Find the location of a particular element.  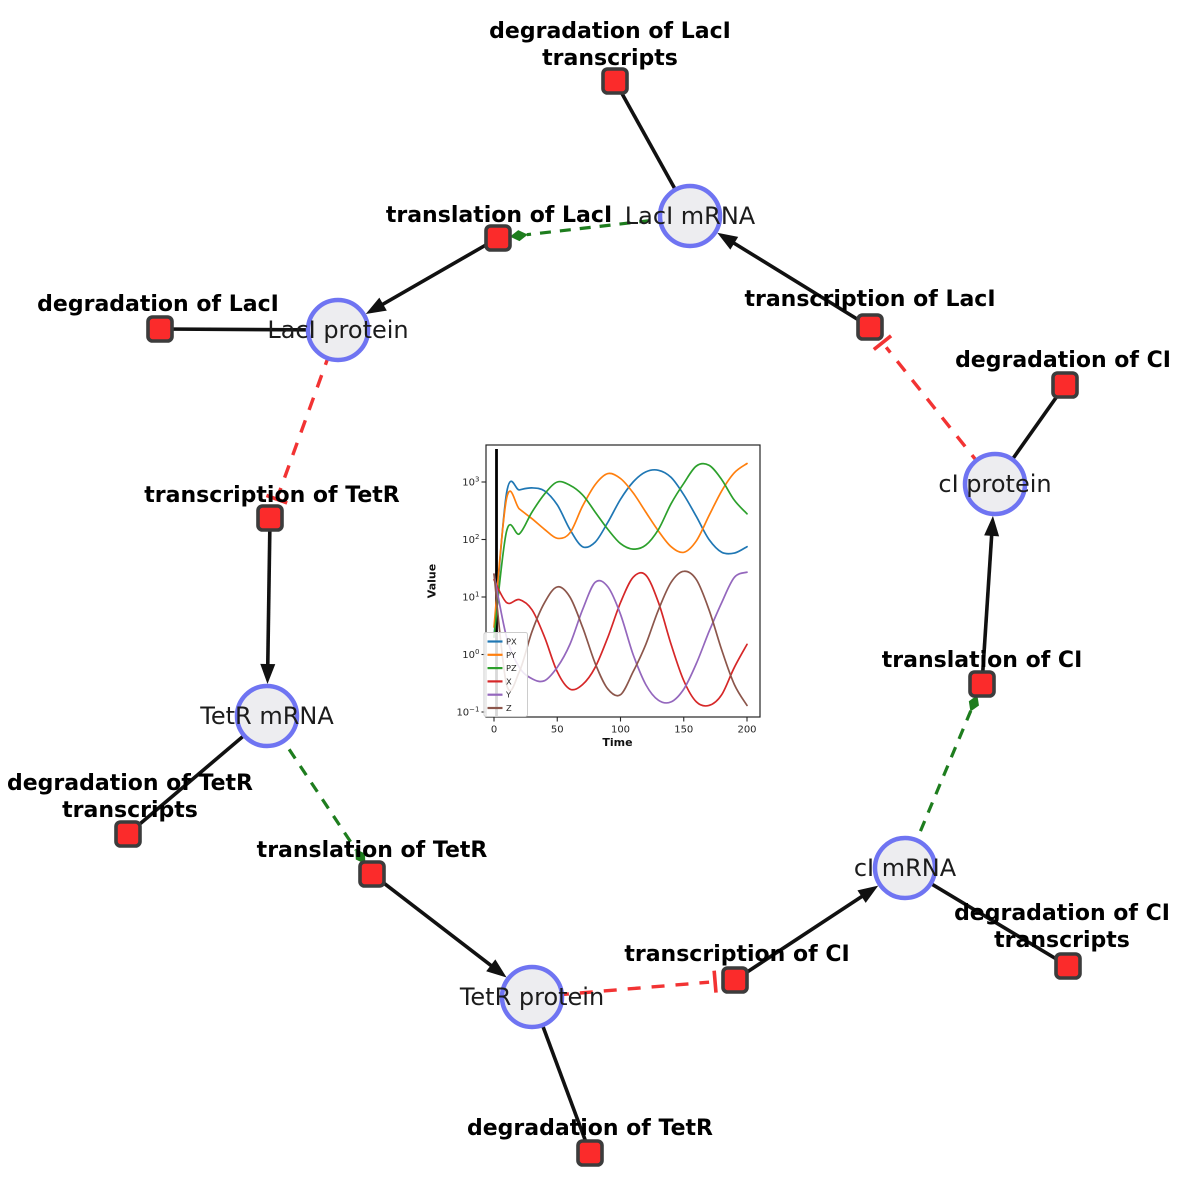

species-label-tetr_mrna: TetR mRNA is located at coordinates (266, 716).